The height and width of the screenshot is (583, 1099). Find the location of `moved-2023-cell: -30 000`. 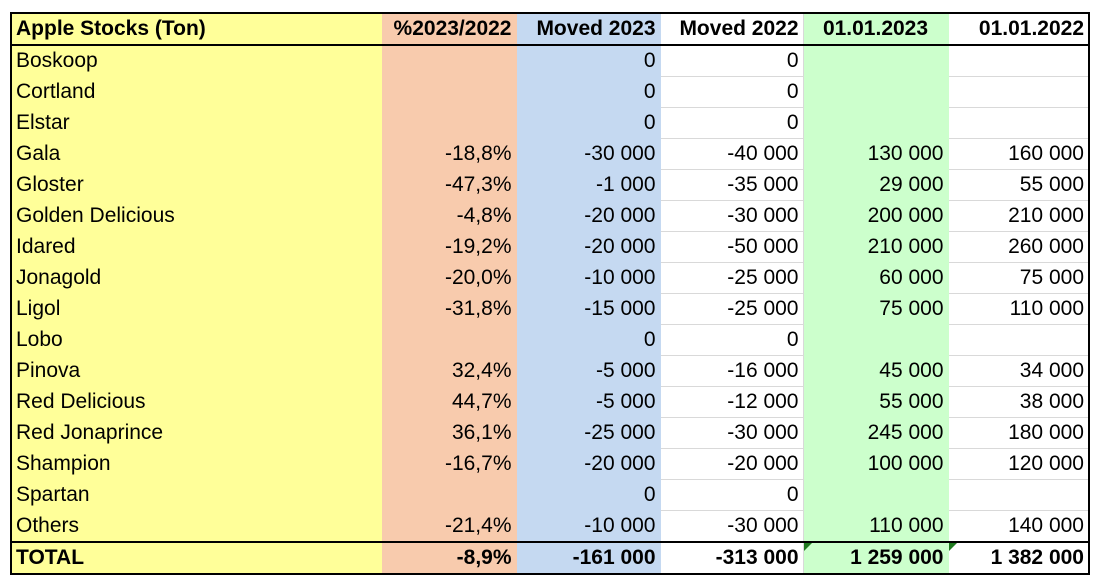

moved-2023-cell: -30 000 is located at coordinates (588, 154).